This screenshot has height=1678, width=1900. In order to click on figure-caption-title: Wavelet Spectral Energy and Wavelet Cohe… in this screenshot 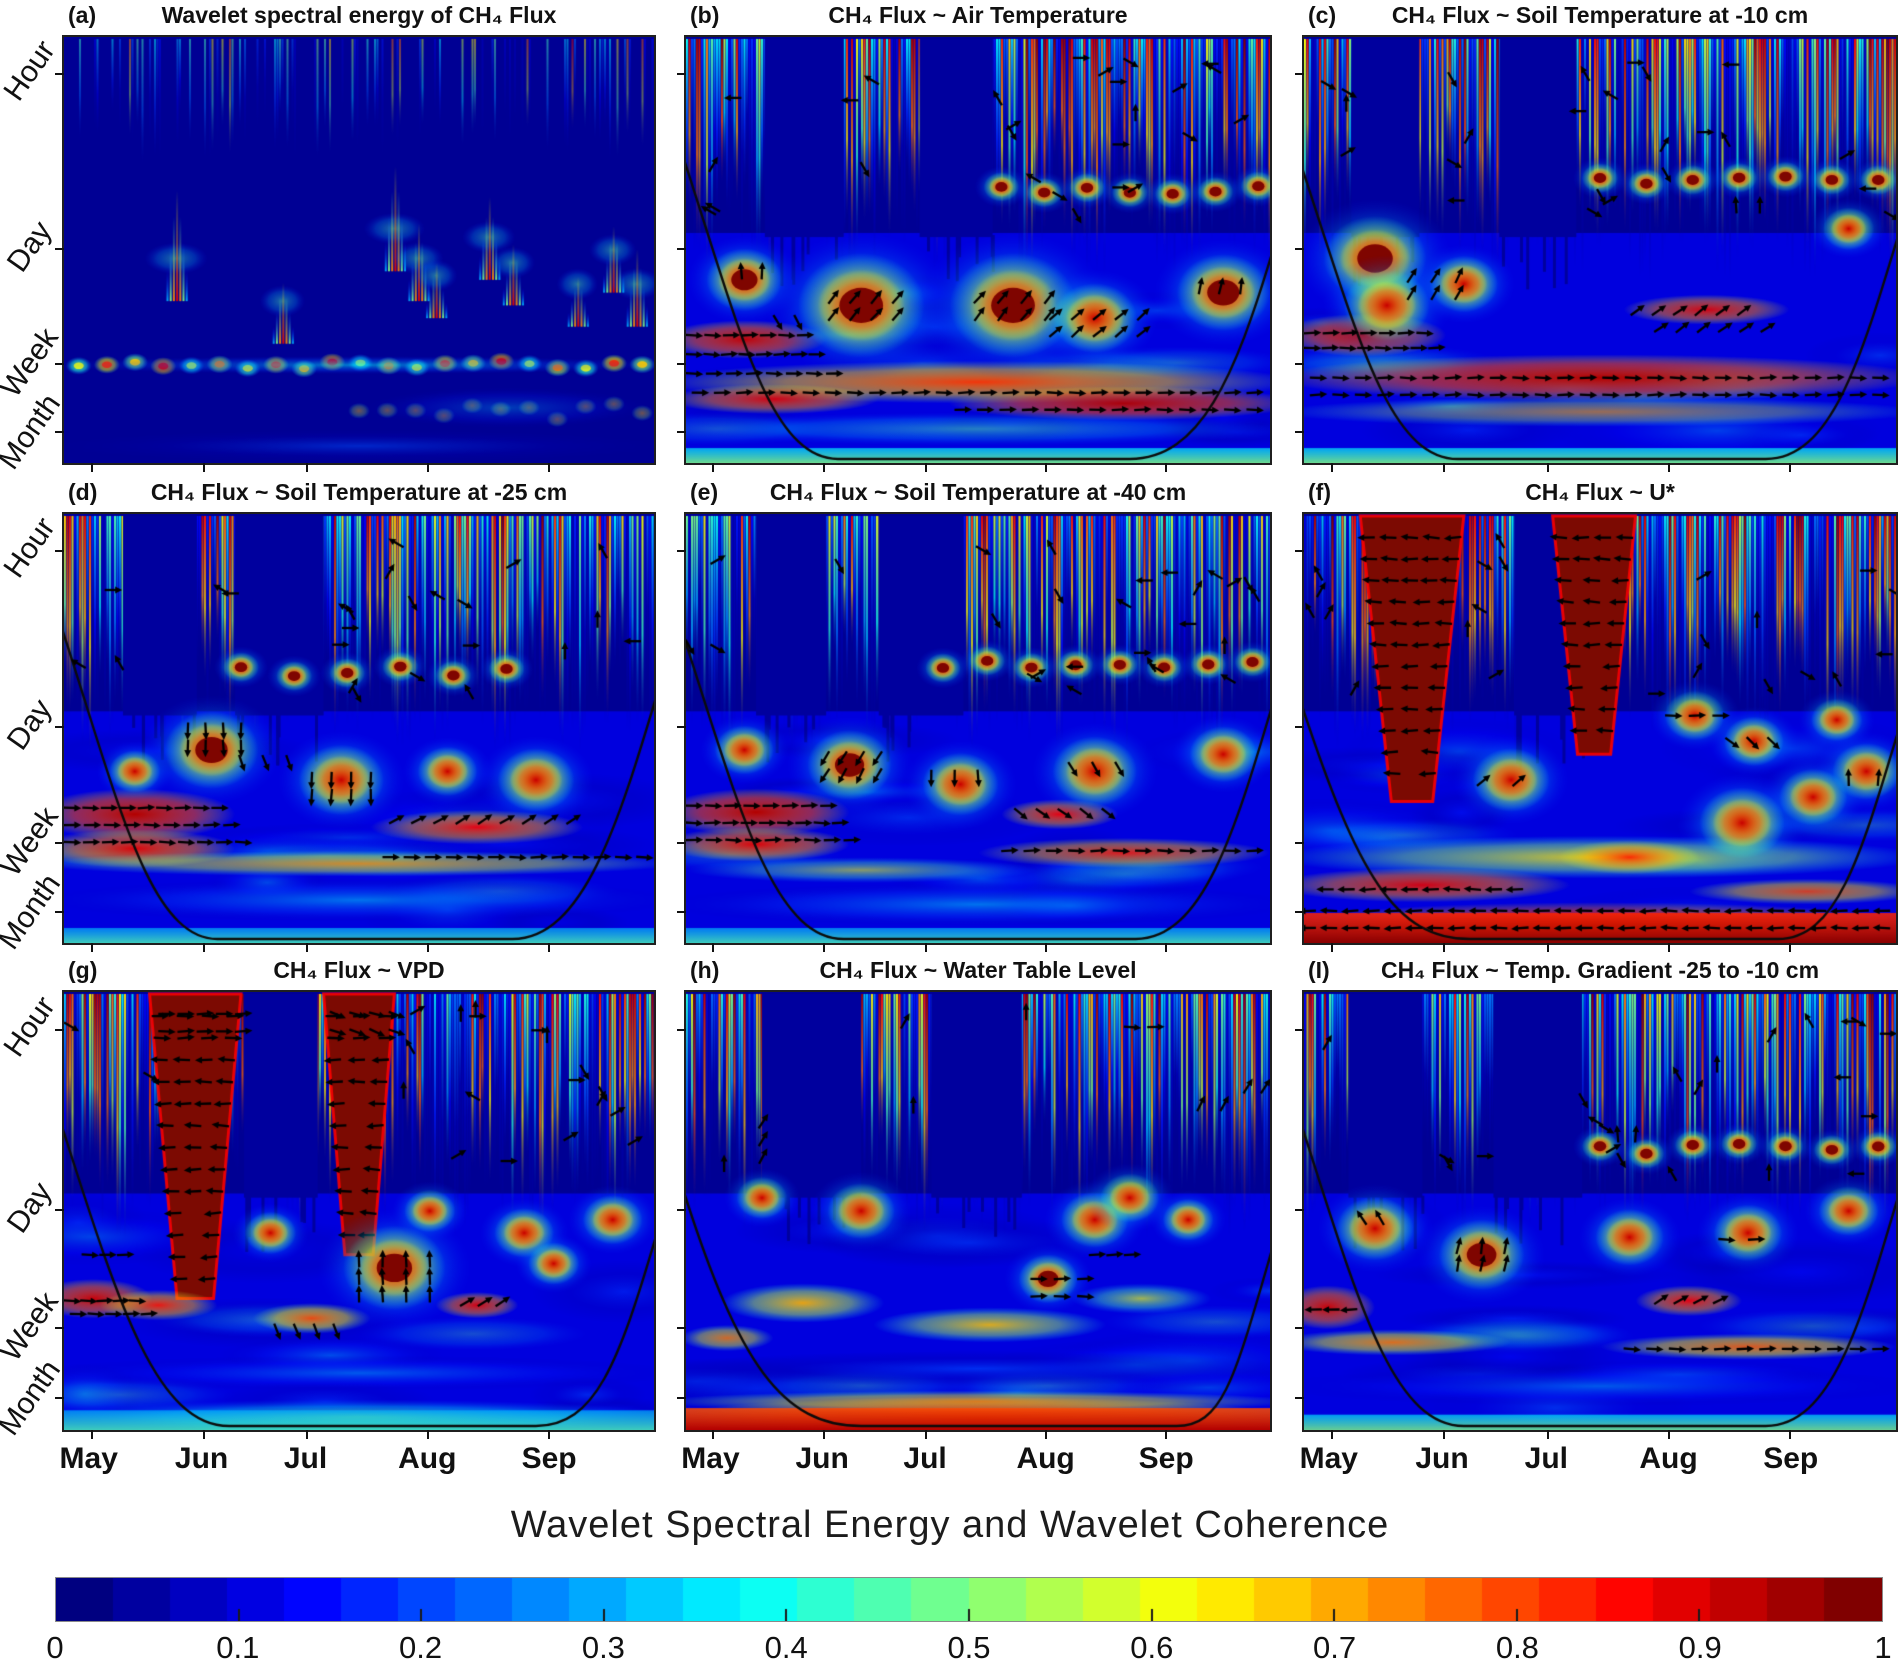, I will do `click(950, 1525)`.